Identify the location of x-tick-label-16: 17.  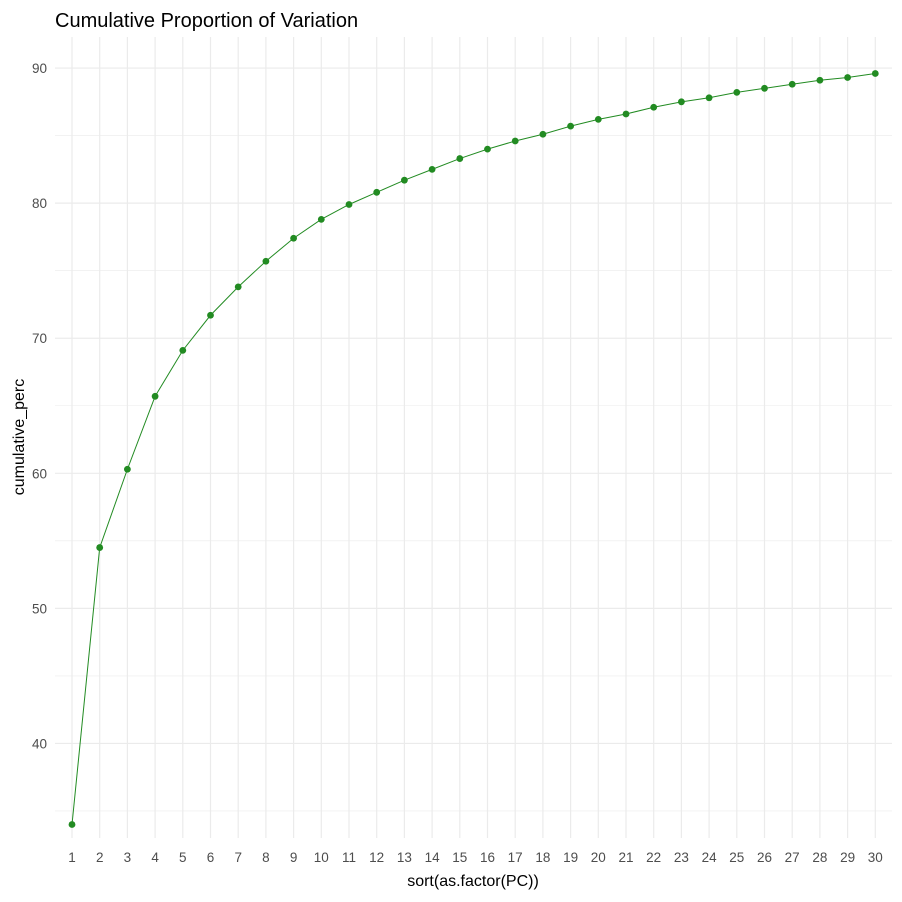
(515, 857).